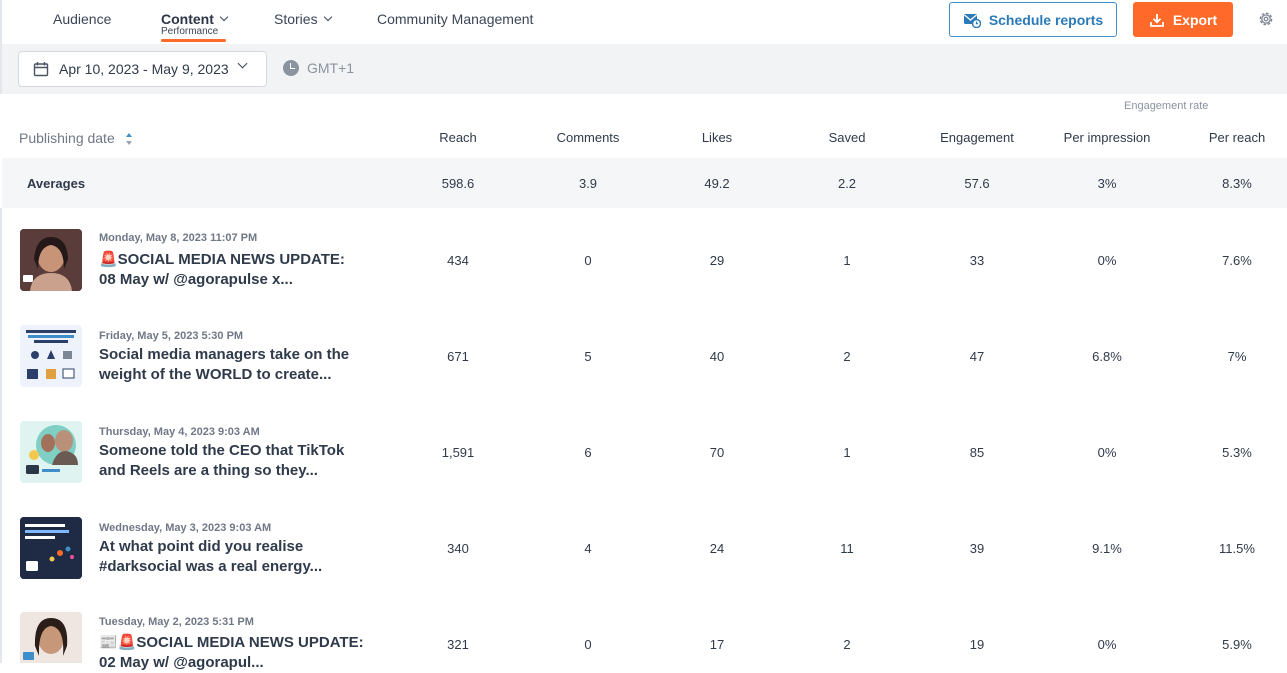 The height and width of the screenshot is (673, 1287). Describe the element at coordinates (176, 622) in the screenshot. I see `post-date: Tuesday, May 2, 2023 5:31 PM` at that location.